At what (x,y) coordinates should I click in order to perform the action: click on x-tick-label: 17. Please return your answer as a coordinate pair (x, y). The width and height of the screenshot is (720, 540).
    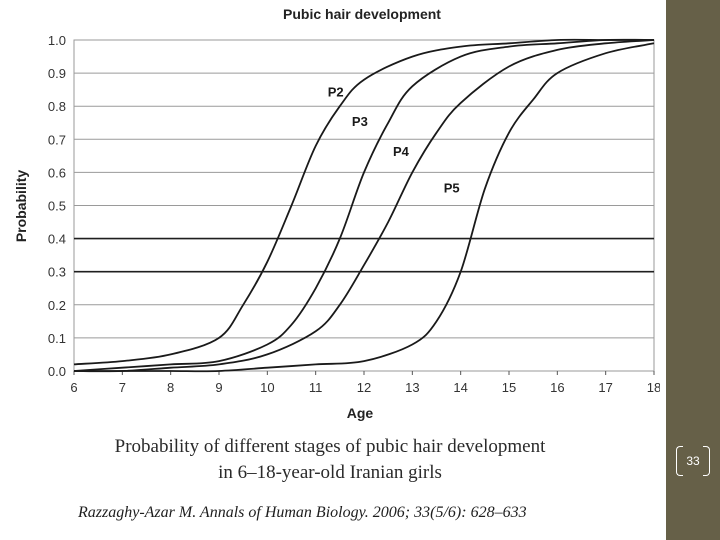
    Looking at the image, I should click on (605, 387).